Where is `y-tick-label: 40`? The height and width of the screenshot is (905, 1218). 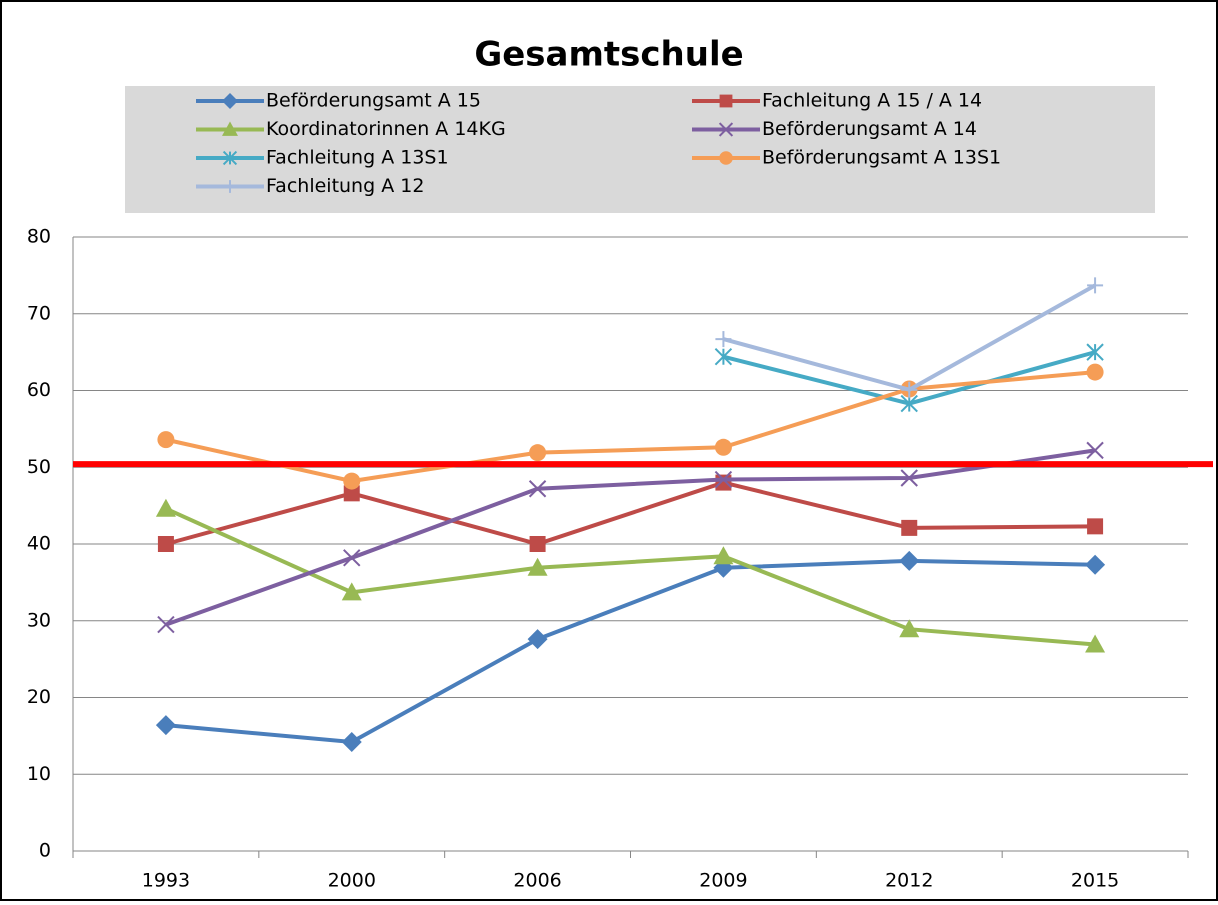
y-tick-label: 40 is located at coordinates (39, 544).